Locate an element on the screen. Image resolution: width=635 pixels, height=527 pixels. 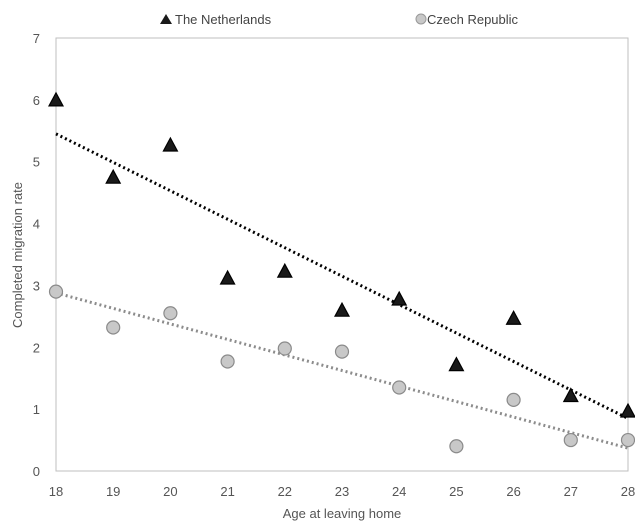
x-tick-label: 21 is located at coordinates (227, 491).